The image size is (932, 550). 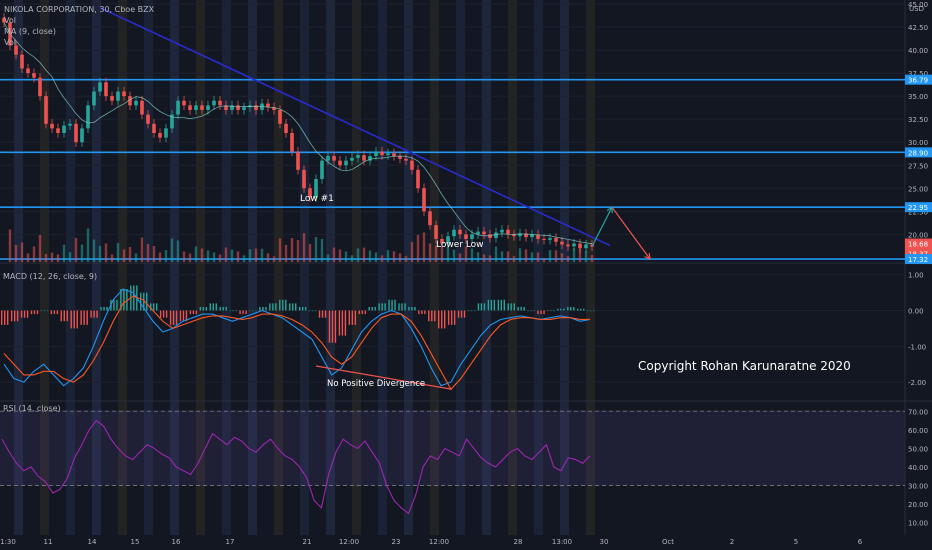 I want to click on time-tick-label: 12:00, so click(x=349, y=542).